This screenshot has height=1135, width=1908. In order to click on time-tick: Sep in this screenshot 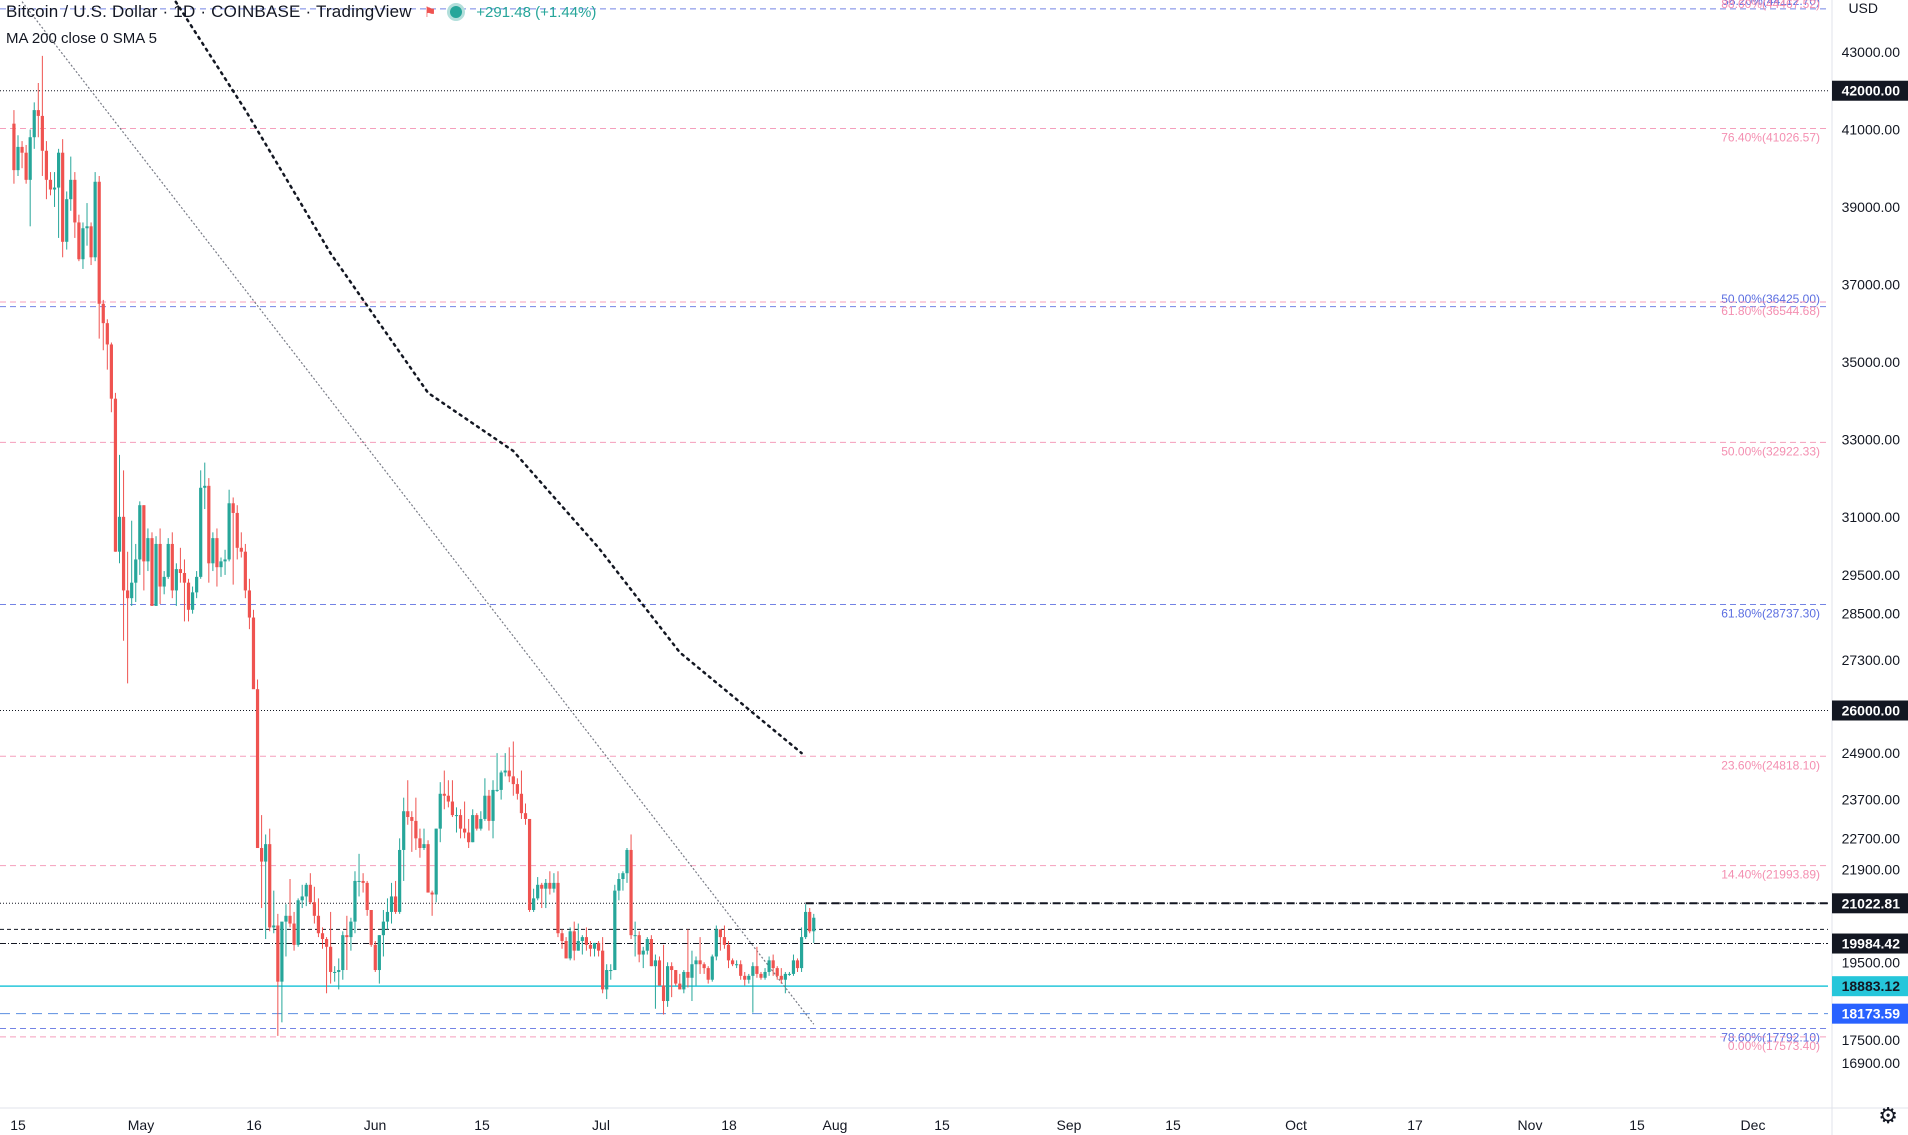, I will do `click(1069, 1125)`.